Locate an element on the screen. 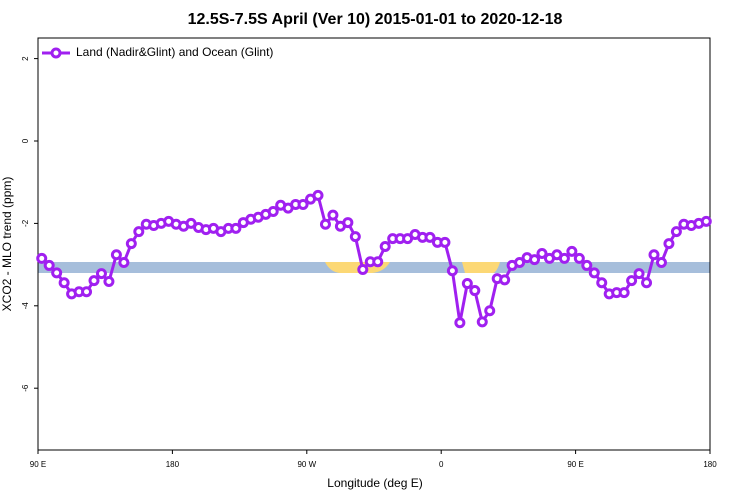  x-tick-label: 0 is located at coordinates (441, 464).